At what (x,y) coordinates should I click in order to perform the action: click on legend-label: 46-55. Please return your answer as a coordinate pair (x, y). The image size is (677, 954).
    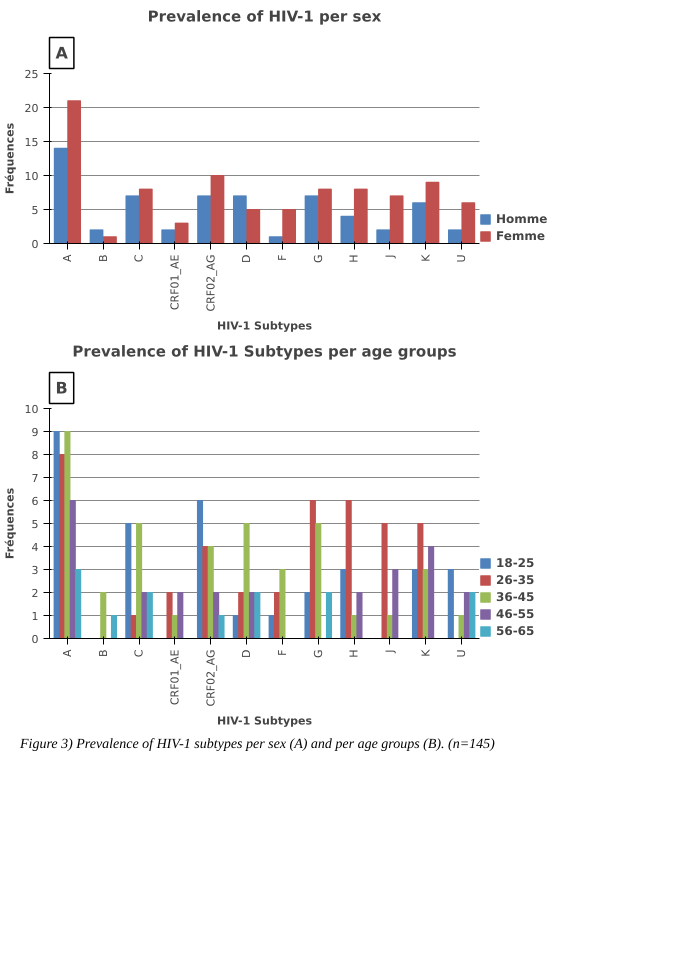
    Looking at the image, I should click on (515, 614).